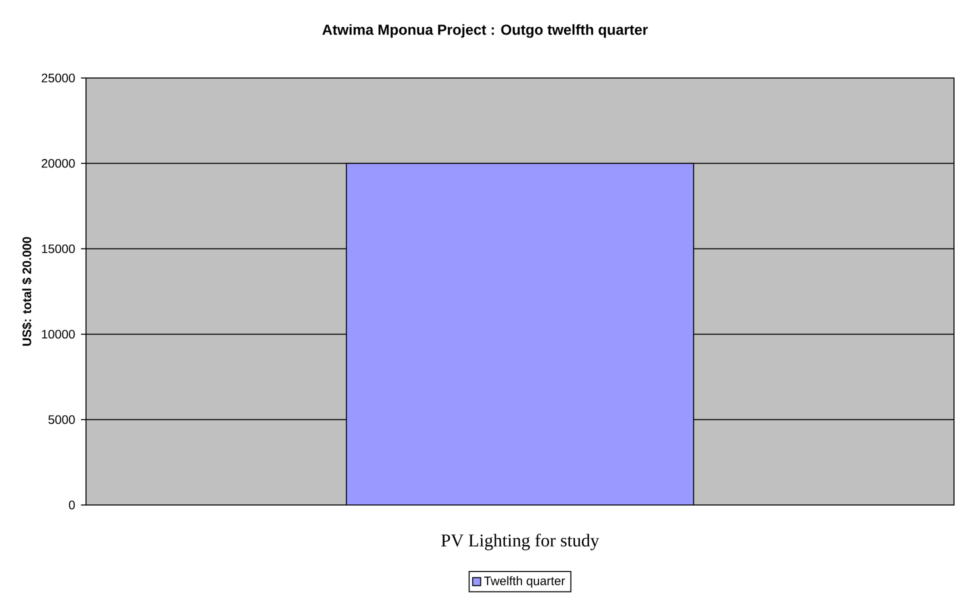 The width and height of the screenshot is (970, 604). I want to click on y-tick-label: 15000, so click(58, 249).